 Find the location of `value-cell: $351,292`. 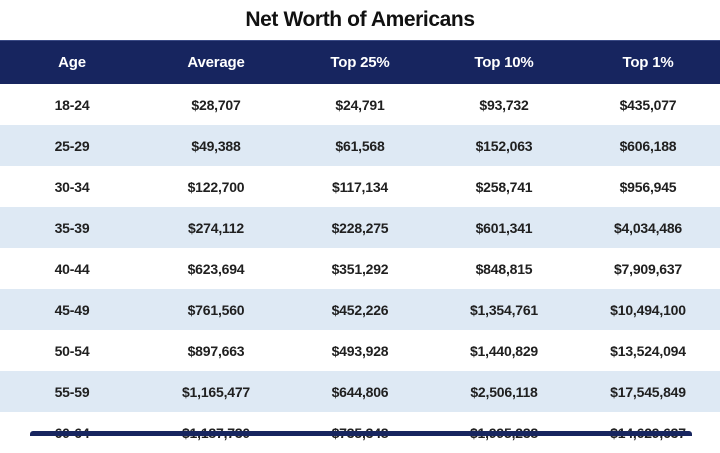

value-cell: $351,292 is located at coordinates (360, 268).